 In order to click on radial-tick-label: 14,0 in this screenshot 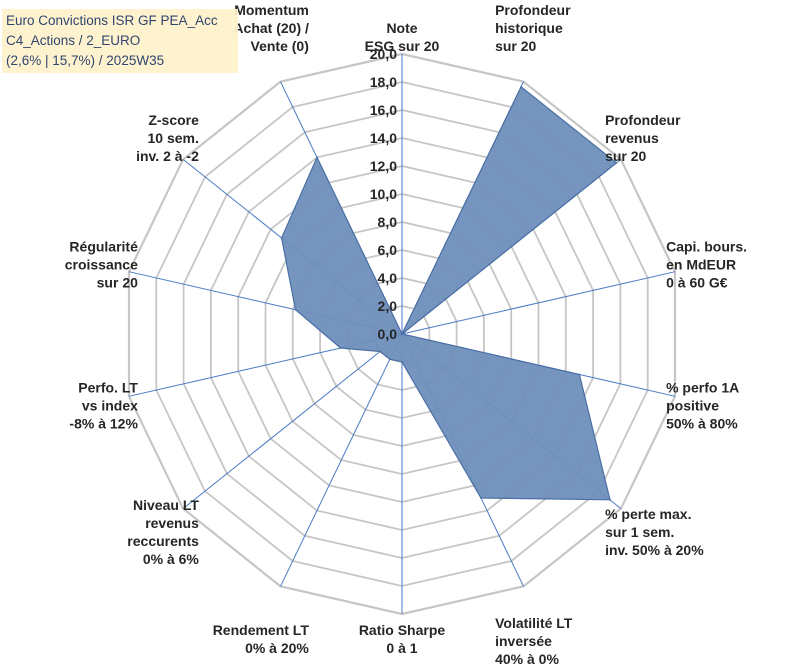, I will do `click(383, 138)`.